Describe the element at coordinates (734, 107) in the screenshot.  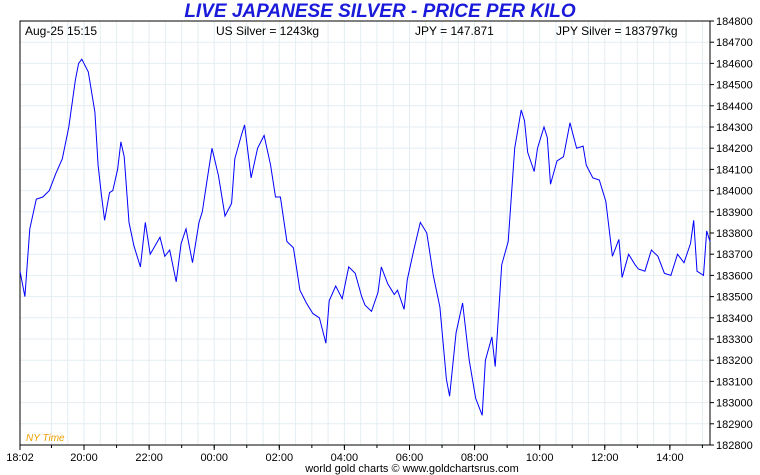
I see `y-tick-label: 184400` at that location.